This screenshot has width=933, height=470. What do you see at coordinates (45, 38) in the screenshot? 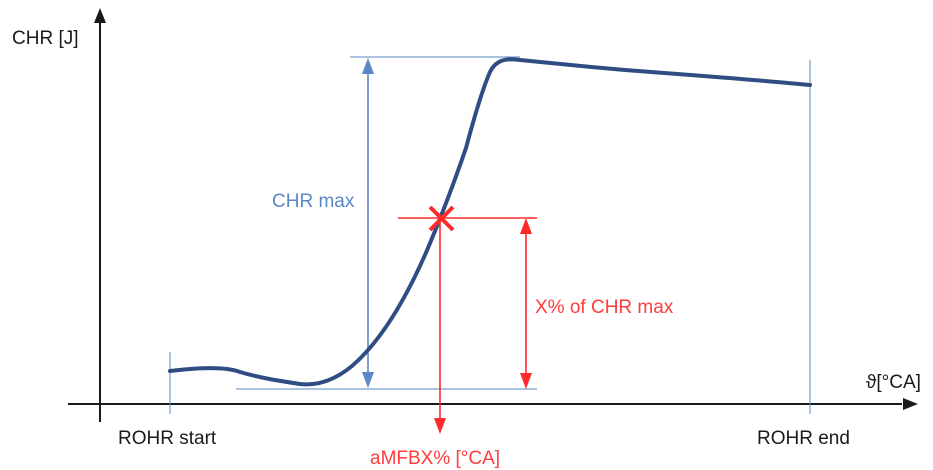
I see `y-axis-label: CHR [J]` at bounding box center [45, 38].